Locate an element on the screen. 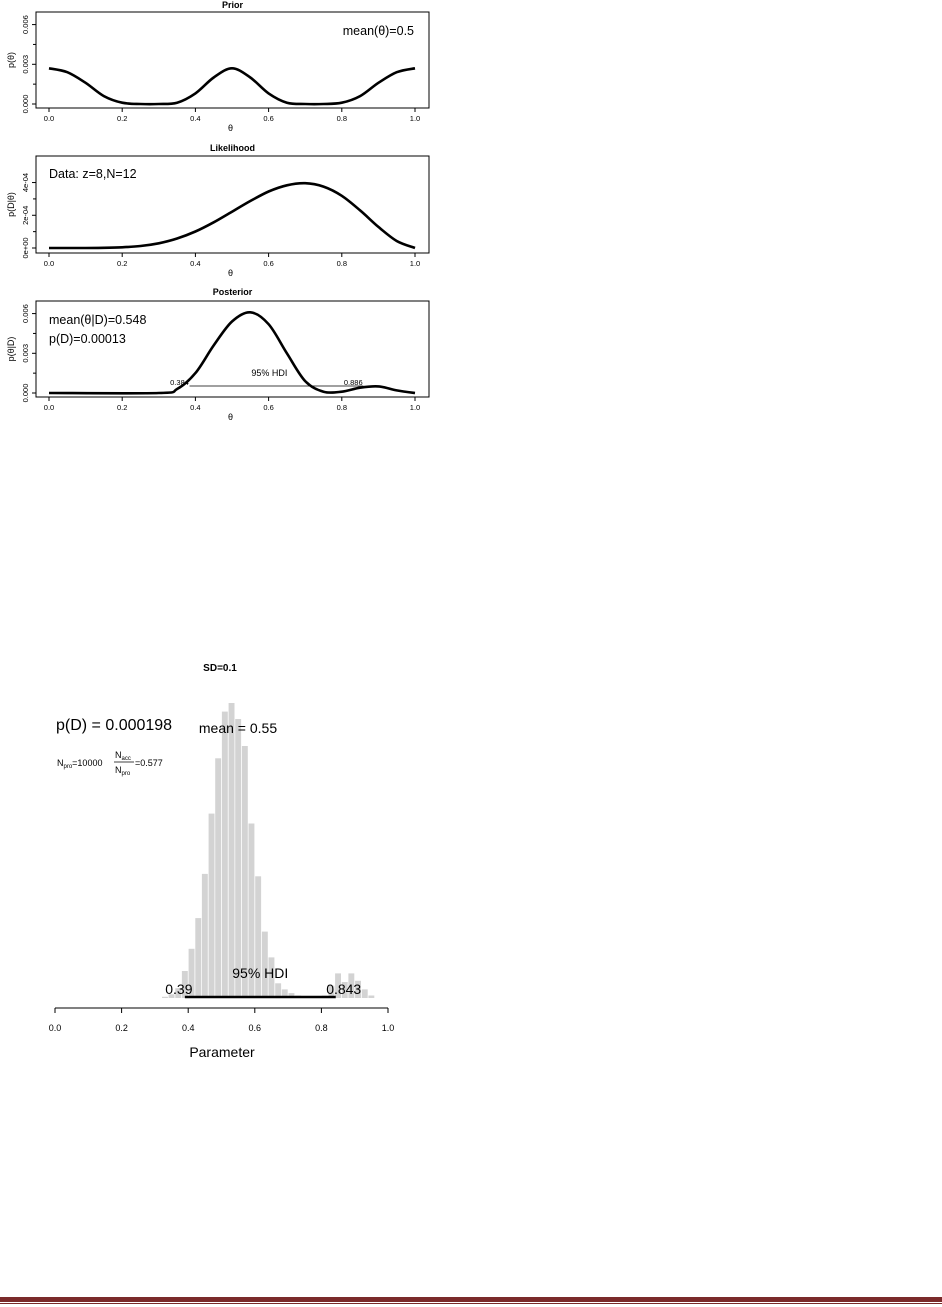 The height and width of the screenshot is (1307, 942). chart-title: Posterior is located at coordinates (233, 292).